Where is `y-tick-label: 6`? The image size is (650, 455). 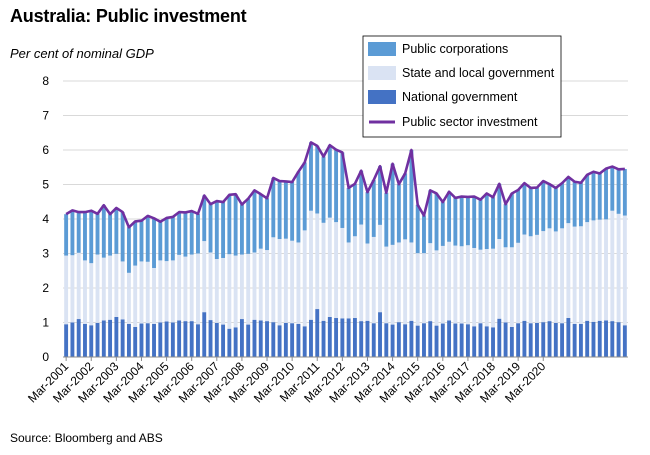 y-tick-label: 6 is located at coordinates (45, 150).